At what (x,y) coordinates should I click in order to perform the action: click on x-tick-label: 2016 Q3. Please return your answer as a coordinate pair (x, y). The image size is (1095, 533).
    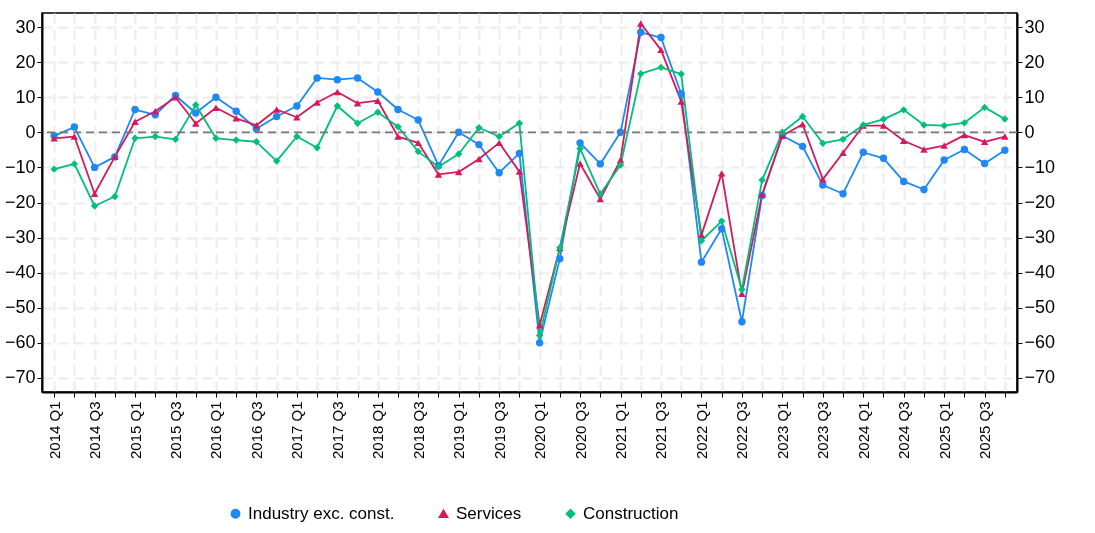
    Looking at the image, I should click on (256, 430).